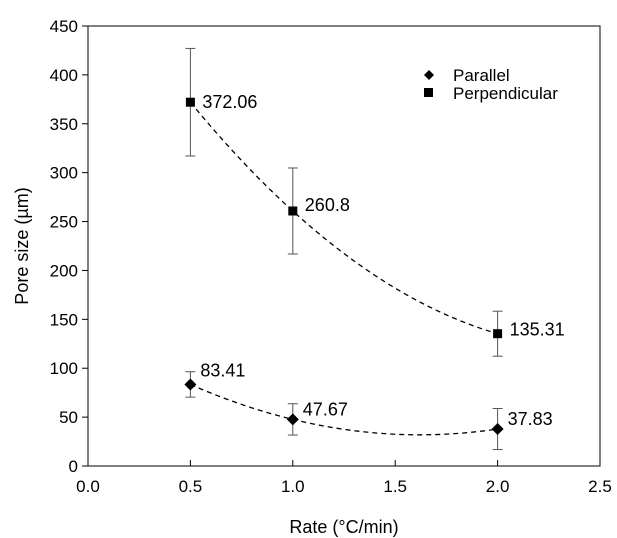 This screenshot has width=617, height=538. Describe the element at coordinates (69, 246) in the screenshot. I see `y-axis: 0 50 100 150 200 250 300 350 400 450` at that location.